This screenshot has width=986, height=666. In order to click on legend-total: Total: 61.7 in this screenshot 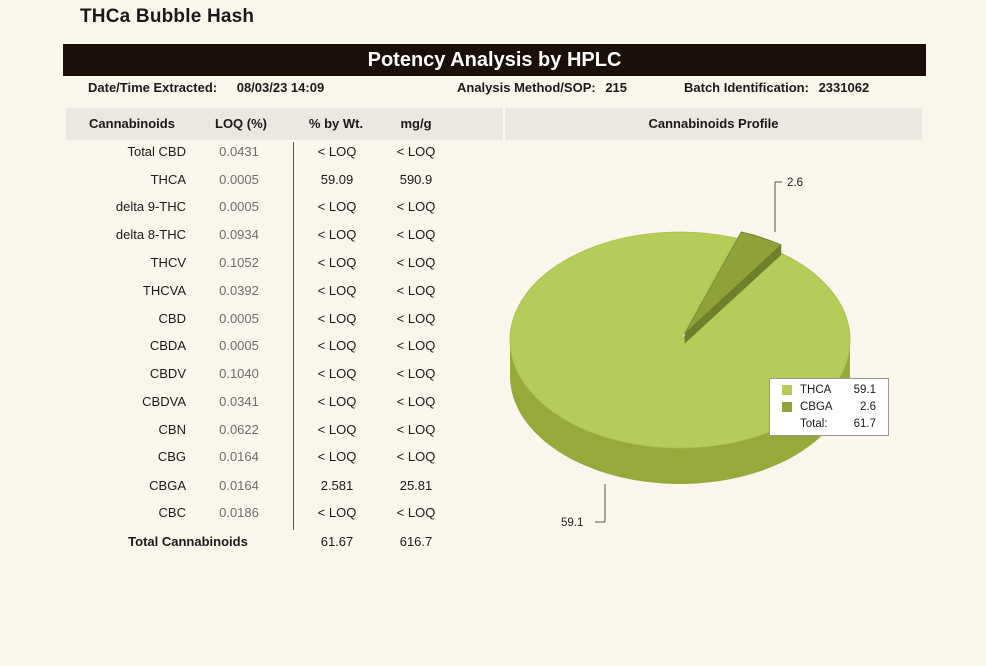, I will do `click(830, 424)`.